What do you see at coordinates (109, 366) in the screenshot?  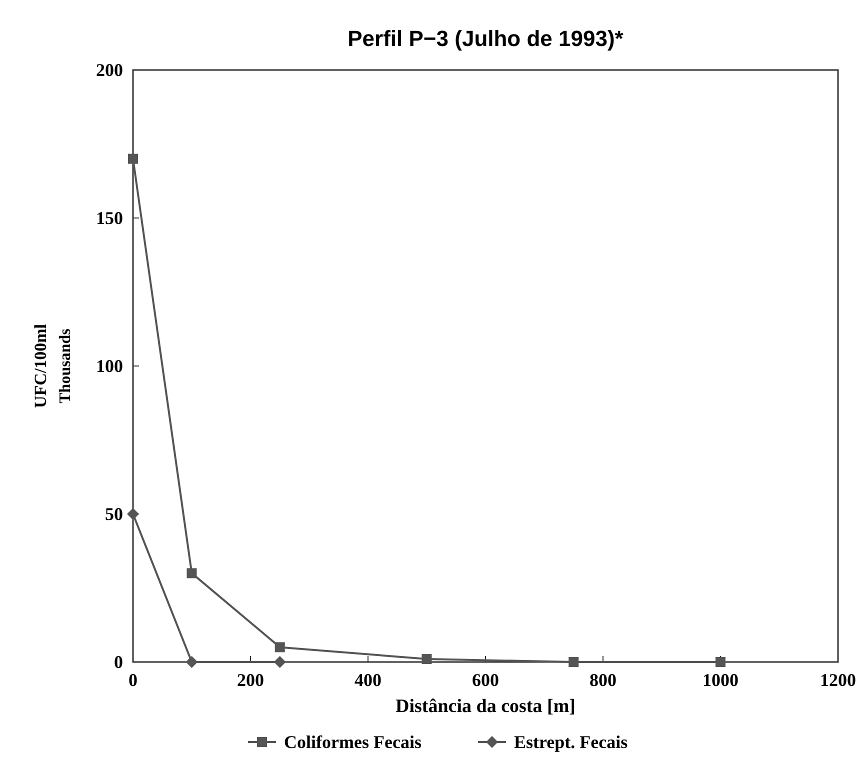 I see `y-tick-label: 100` at bounding box center [109, 366].